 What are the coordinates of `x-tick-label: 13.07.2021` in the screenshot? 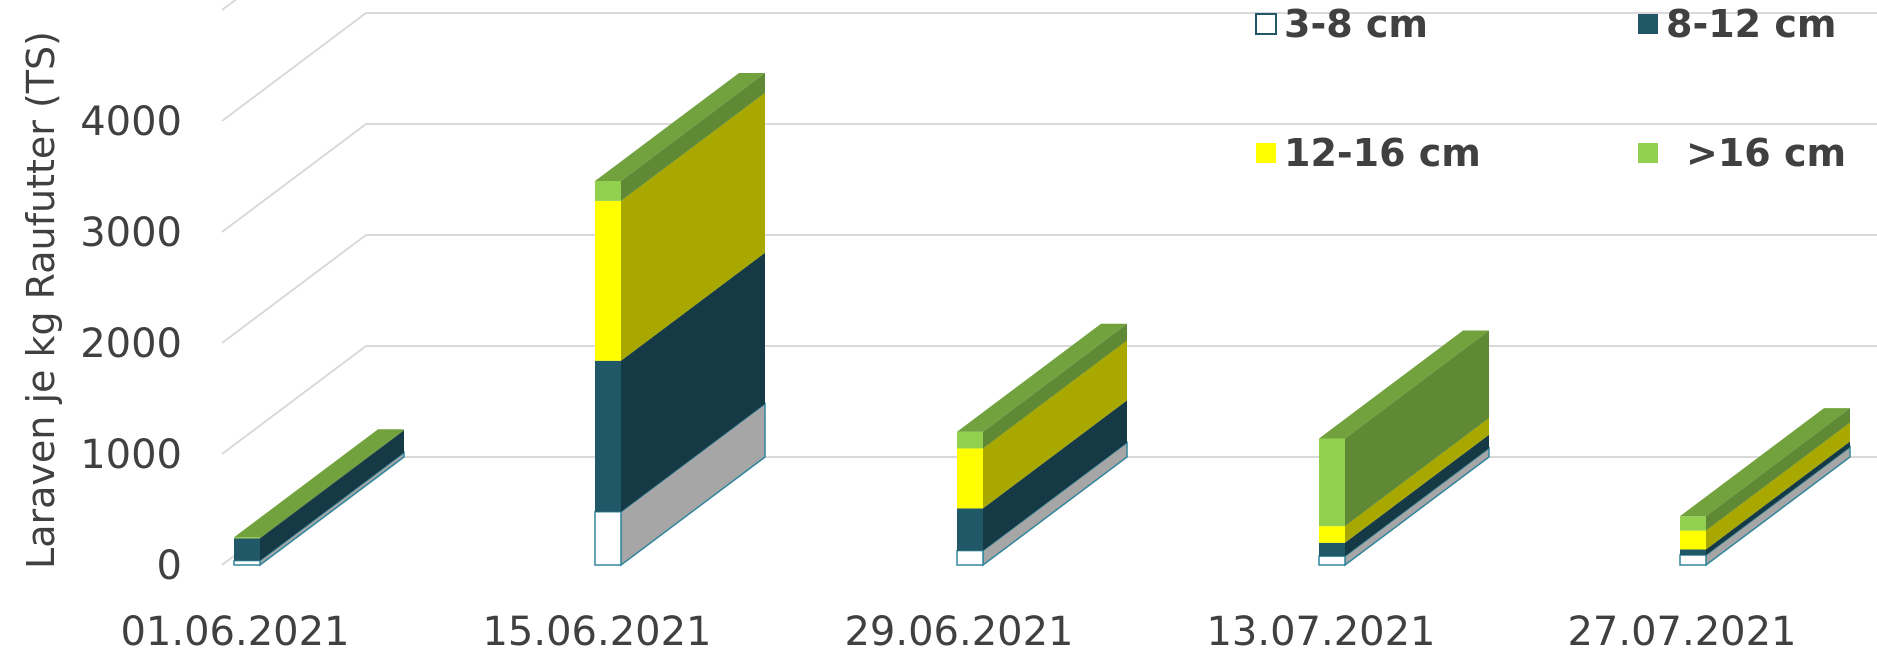 It's located at (1320, 630).